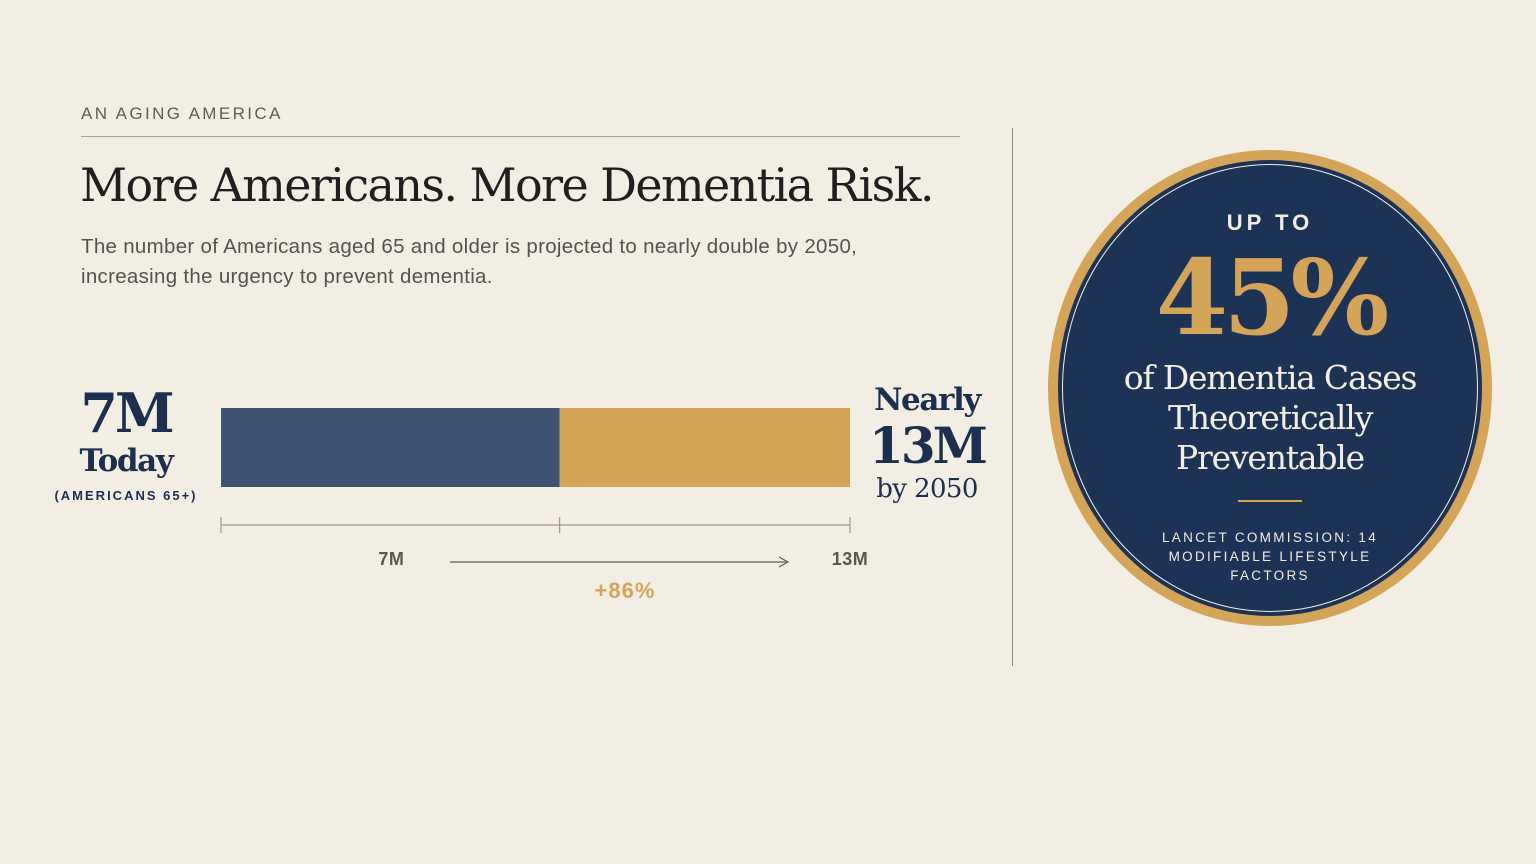 The width and height of the screenshot is (1536, 864). I want to click on eyebrow-rule, so click(520, 136).